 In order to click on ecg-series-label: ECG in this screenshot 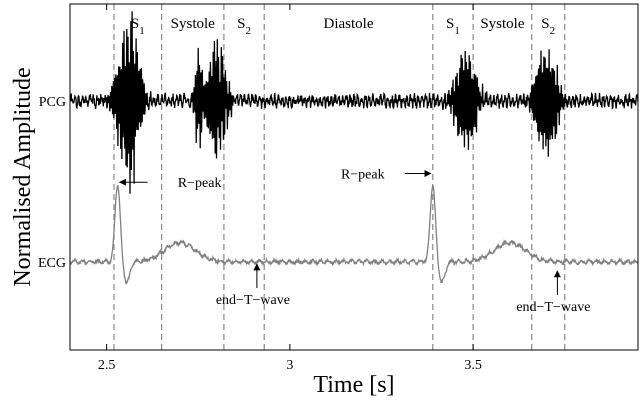, I will do `click(52, 263)`.